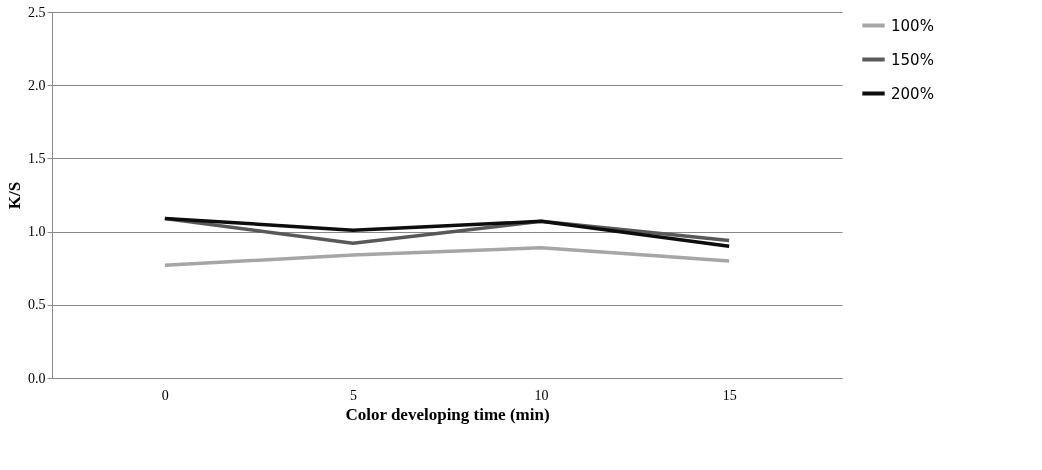  Describe the element at coordinates (37, 378) in the screenshot. I see `y-tick-label: 0.0` at that location.